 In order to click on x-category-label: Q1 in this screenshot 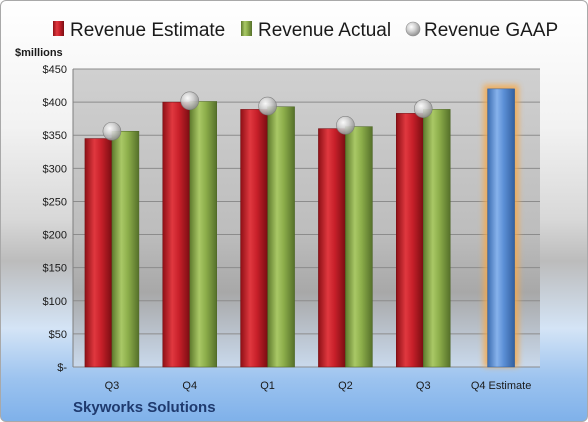, I will do `click(267, 386)`.